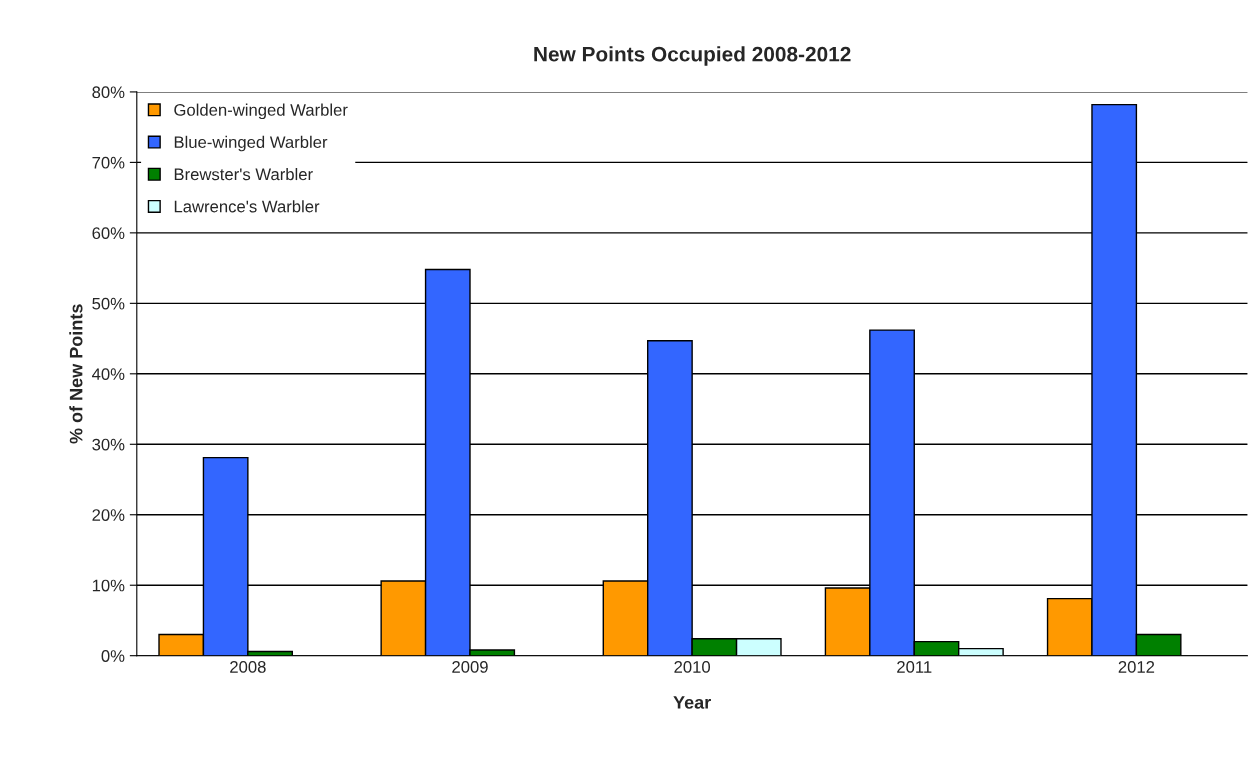 Image resolution: width=1255 pixels, height=766 pixels. Describe the element at coordinates (692, 56) in the screenshot. I see `chart-title: New Points Occupied 2008-2012` at that location.